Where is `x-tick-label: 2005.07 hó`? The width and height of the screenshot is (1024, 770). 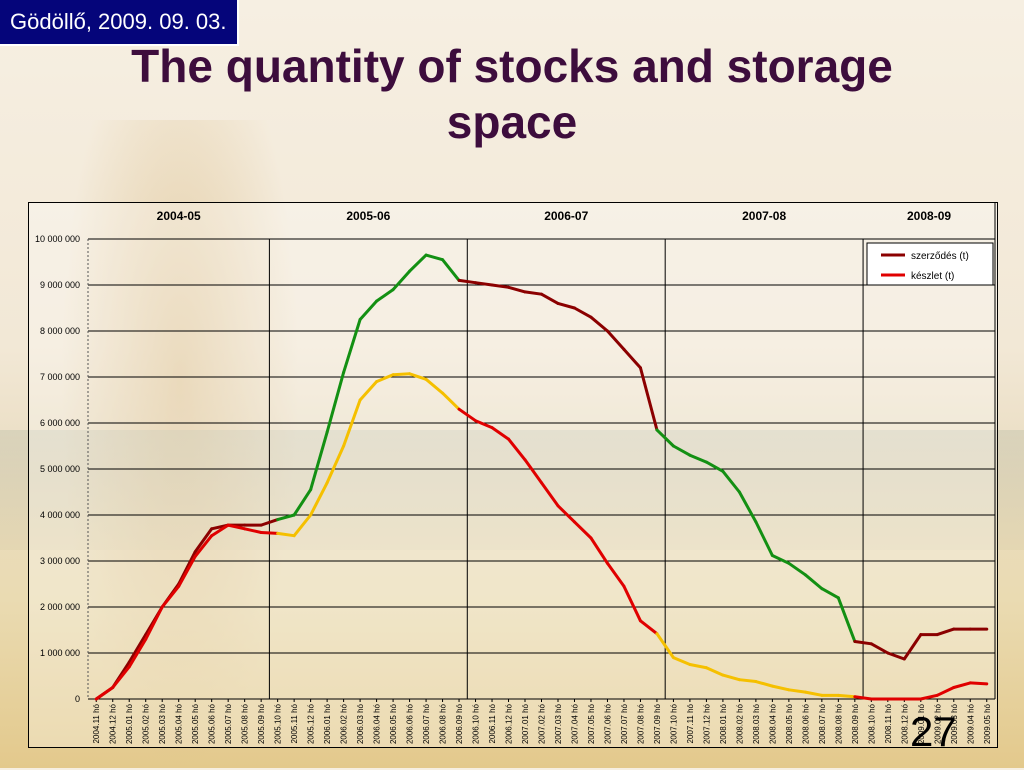 x-tick-label: 2005.07 hó is located at coordinates (228, 723).